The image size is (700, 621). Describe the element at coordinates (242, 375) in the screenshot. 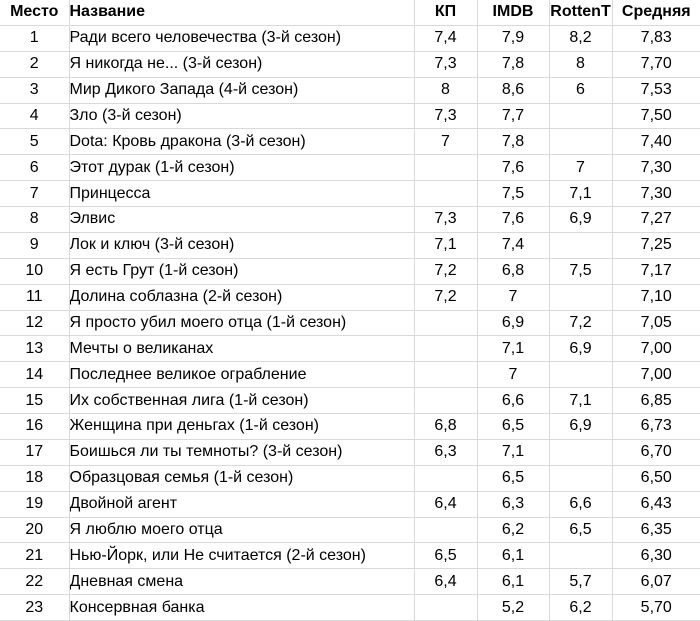

I see `cell-title: Последнее великое ограбление` at that location.